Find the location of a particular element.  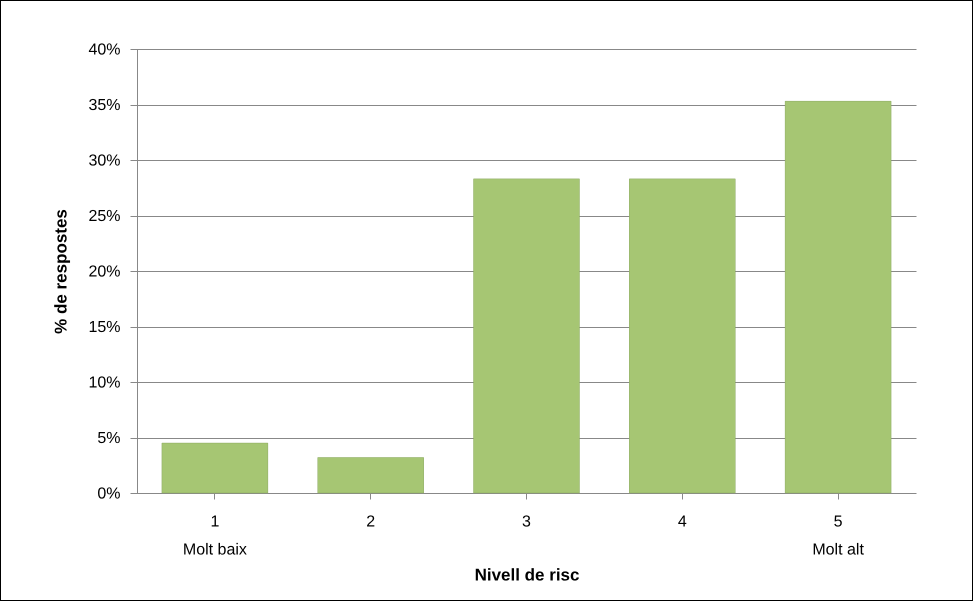

y-axis-title: % de respostes is located at coordinates (60, 271).